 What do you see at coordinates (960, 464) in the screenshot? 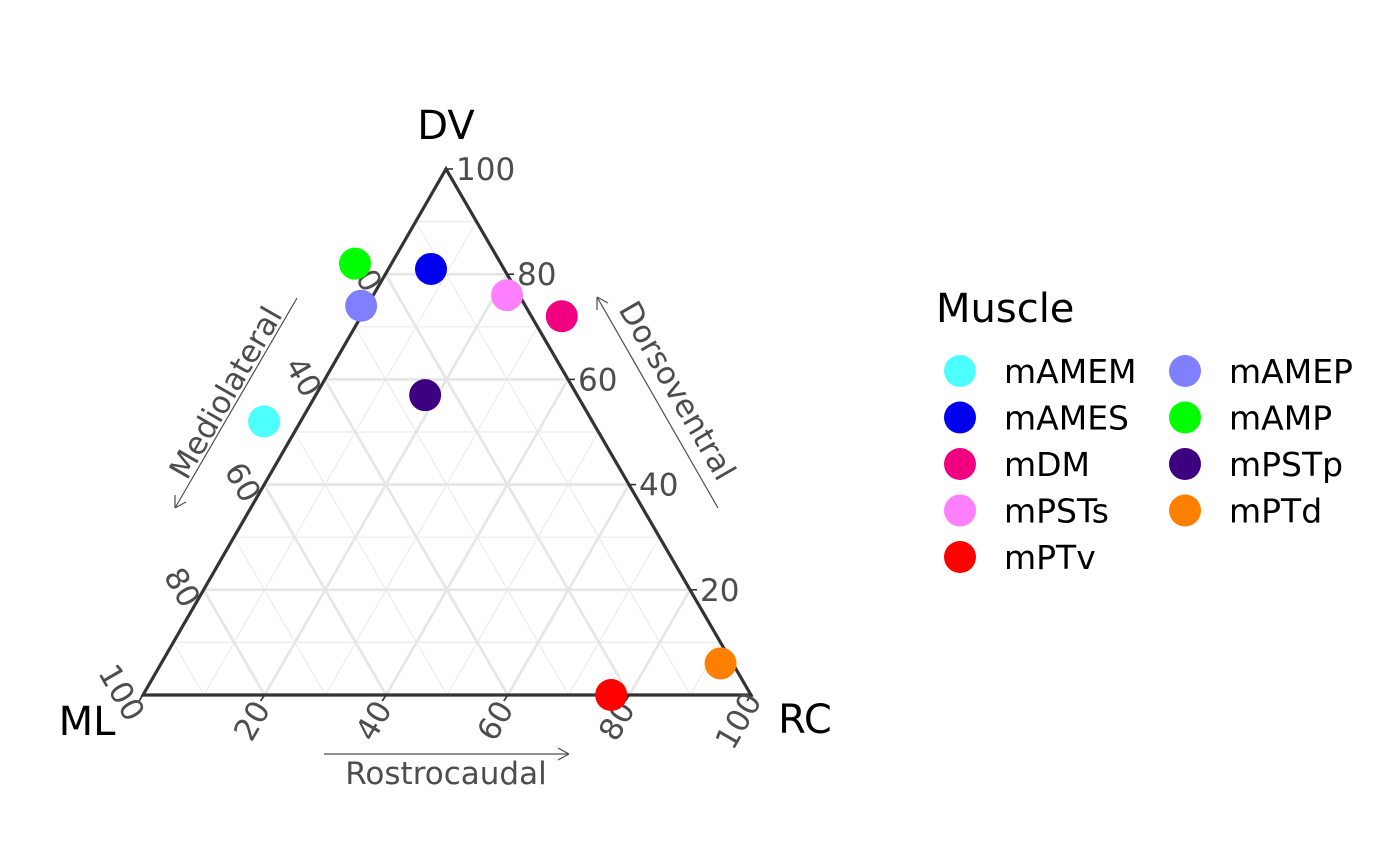
I see `legend-key-mDM` at bounding box center [960, 464].